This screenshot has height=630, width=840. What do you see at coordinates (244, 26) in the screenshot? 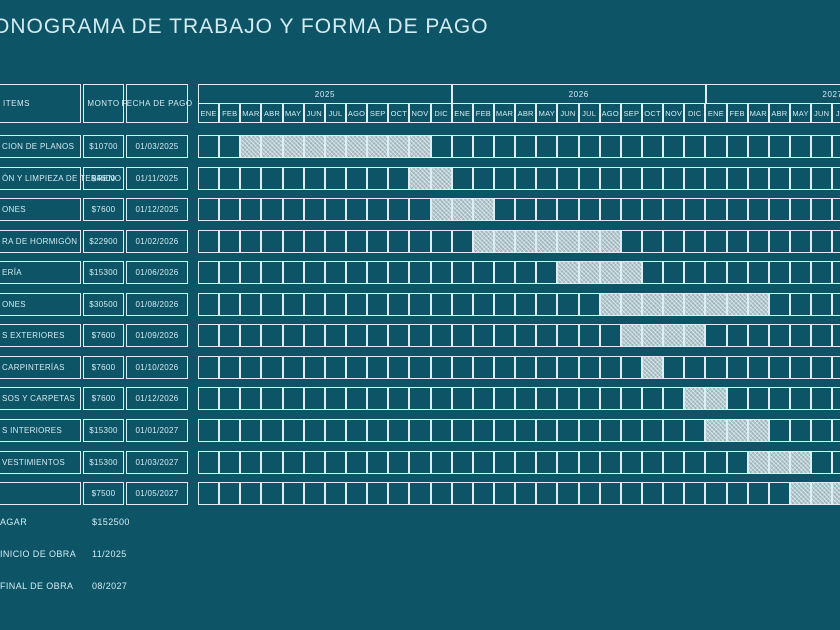
I see `page-title: ONOGRAMA DE TRABAJO Y FORMA DE PAGO` at bounding box center [244, 26].